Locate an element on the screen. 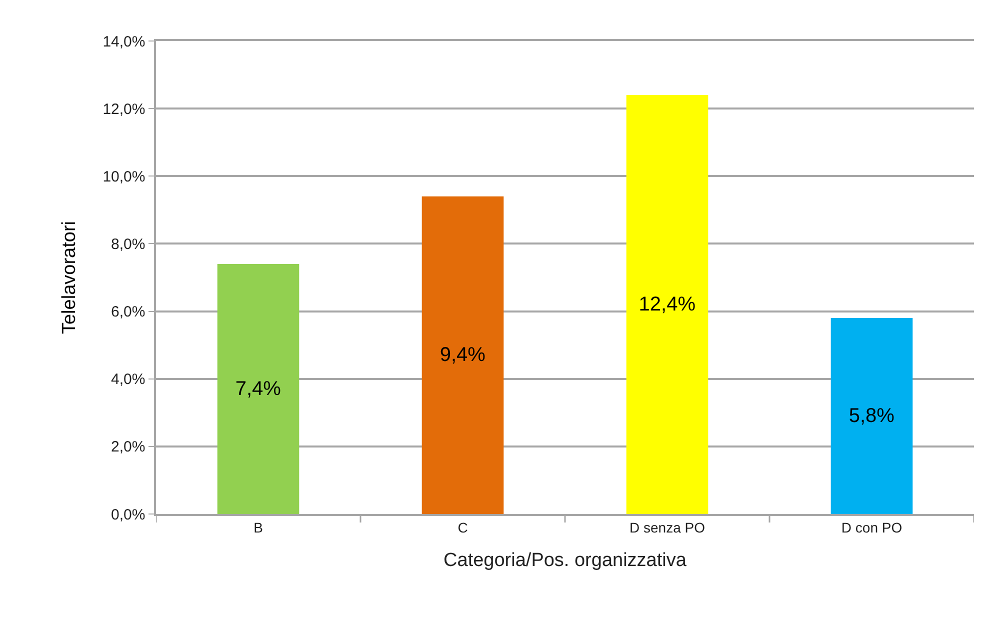 The height and width of the screenshot is (619, 991). data-label: 9,4% is located at coordinates (463, 355).